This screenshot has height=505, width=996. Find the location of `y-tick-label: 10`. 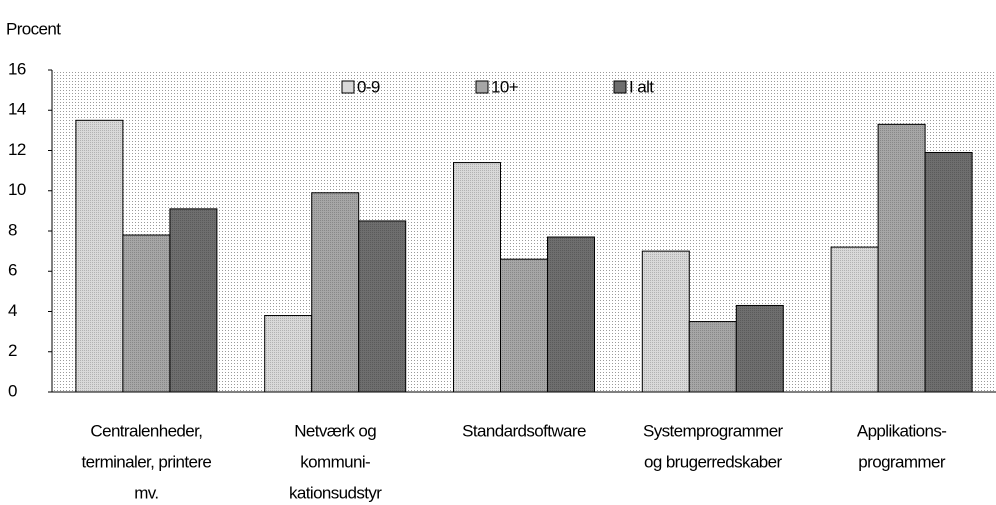

y-tick-label: 10 is located at coordinates (17, 189).